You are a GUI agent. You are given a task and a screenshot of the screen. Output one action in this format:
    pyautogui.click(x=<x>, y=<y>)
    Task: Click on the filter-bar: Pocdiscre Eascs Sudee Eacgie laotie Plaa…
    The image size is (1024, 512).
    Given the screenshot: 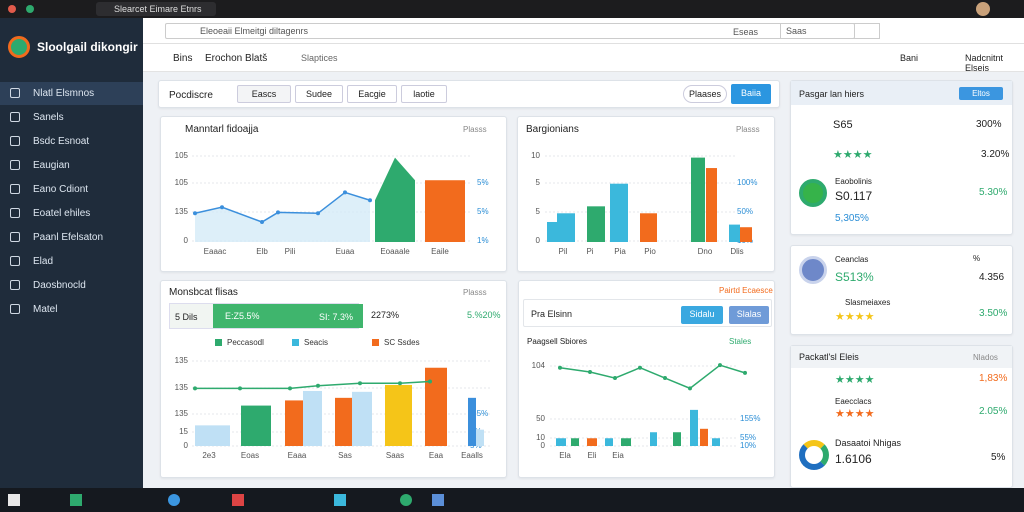 What is the action you would take?
    pyautogui.click(x=469, y=94)
    